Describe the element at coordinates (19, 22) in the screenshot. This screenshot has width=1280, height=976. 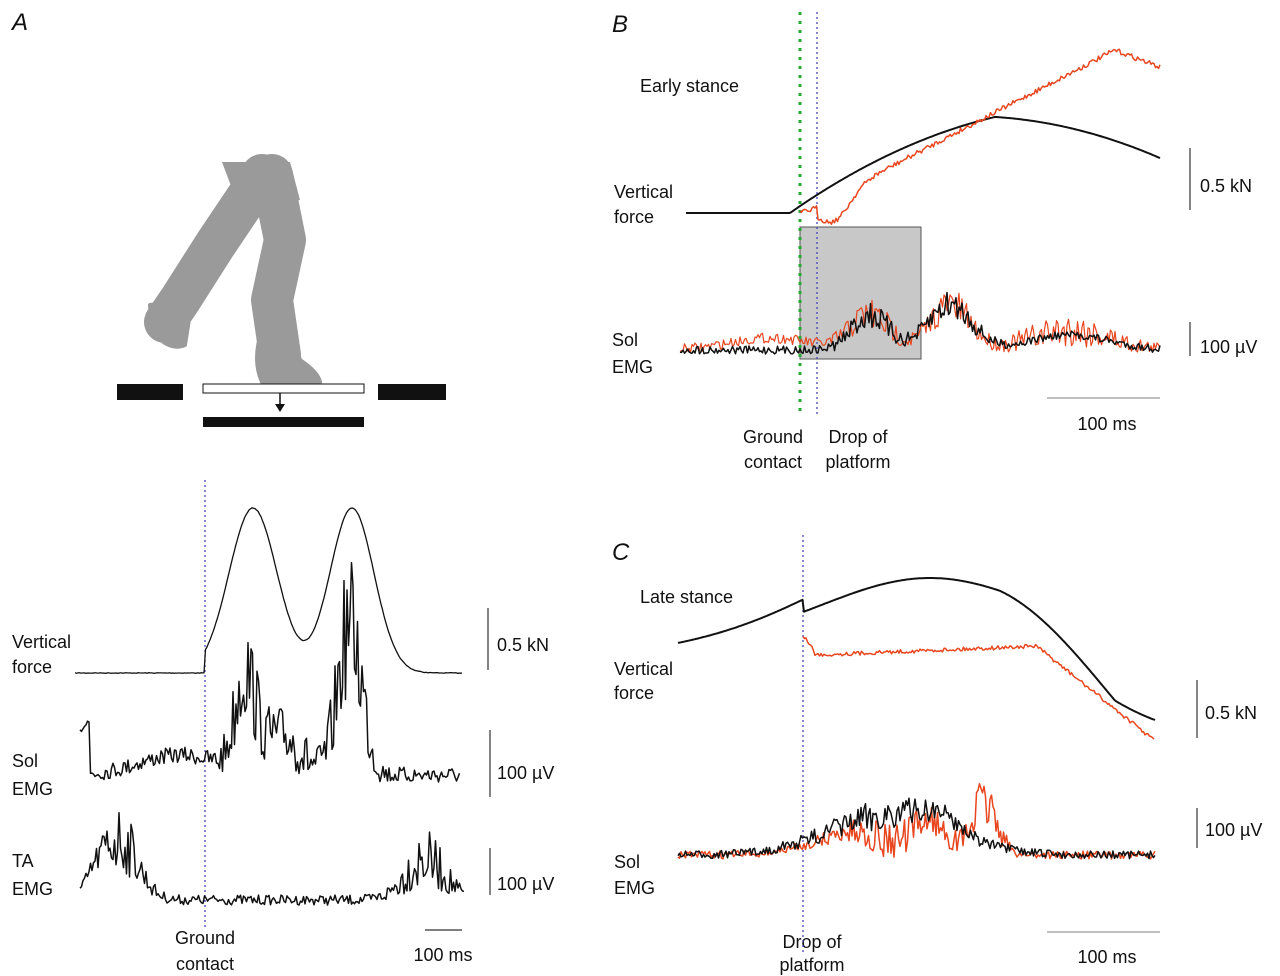
I see `panel-label: A` at that location.